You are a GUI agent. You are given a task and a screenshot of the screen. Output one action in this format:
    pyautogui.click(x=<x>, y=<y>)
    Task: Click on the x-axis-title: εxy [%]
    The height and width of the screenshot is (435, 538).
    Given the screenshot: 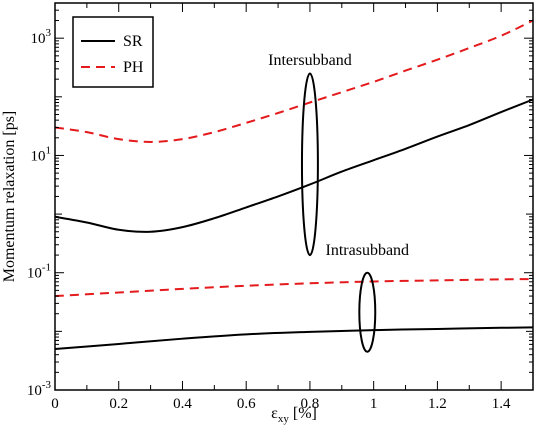 What is the action you would take?
    pyautogui.click(x=294, y=415)
    